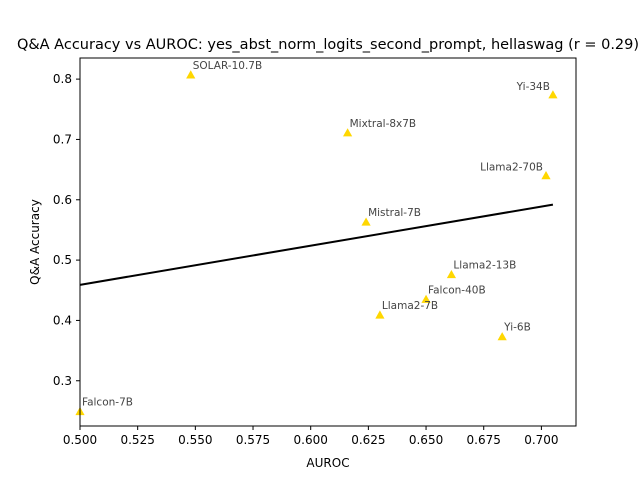 This screenshot has height=480, width=640. Describe the element at coordinates (484, 440) in the screenshot. I see `x-tick-label: 0.675` at that location.